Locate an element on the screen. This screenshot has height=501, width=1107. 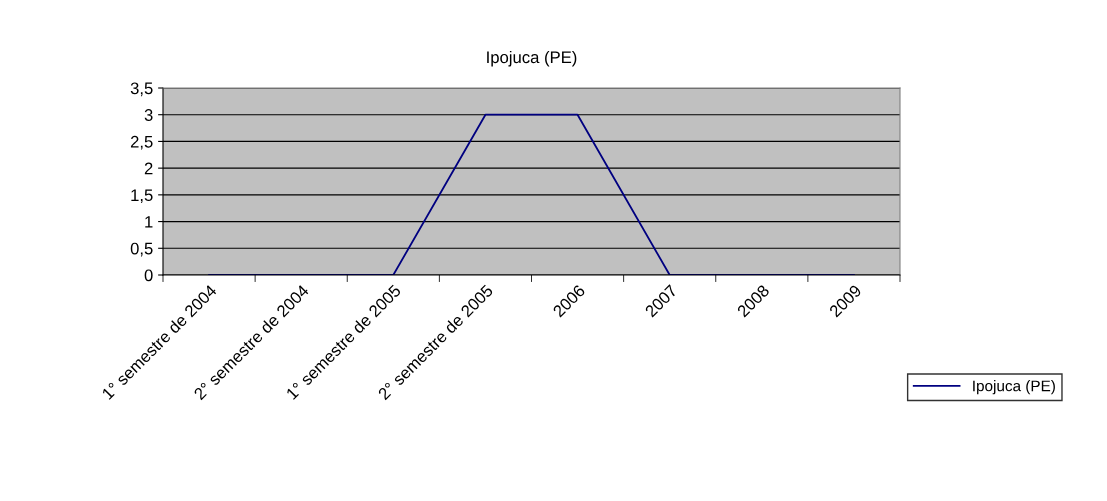
y-tick-label: 1 is located at coordinates (149, 222).